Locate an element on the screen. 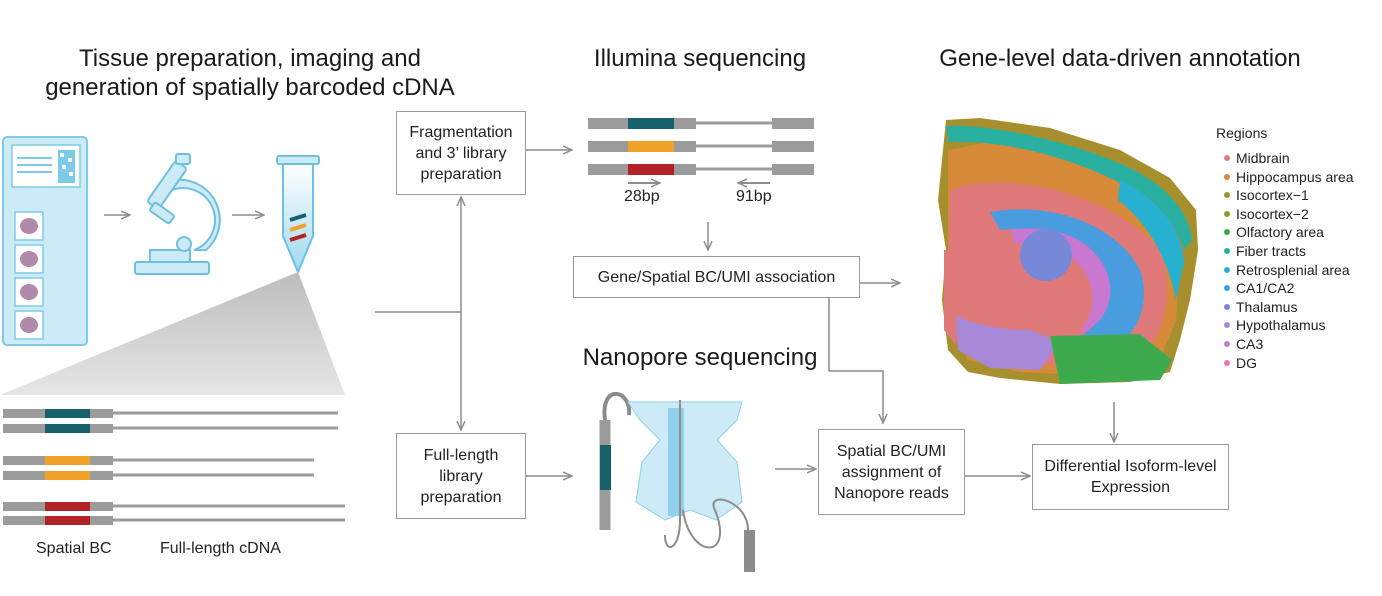  legend-item: Hypothalamus is located at coordinates (1275, 325).